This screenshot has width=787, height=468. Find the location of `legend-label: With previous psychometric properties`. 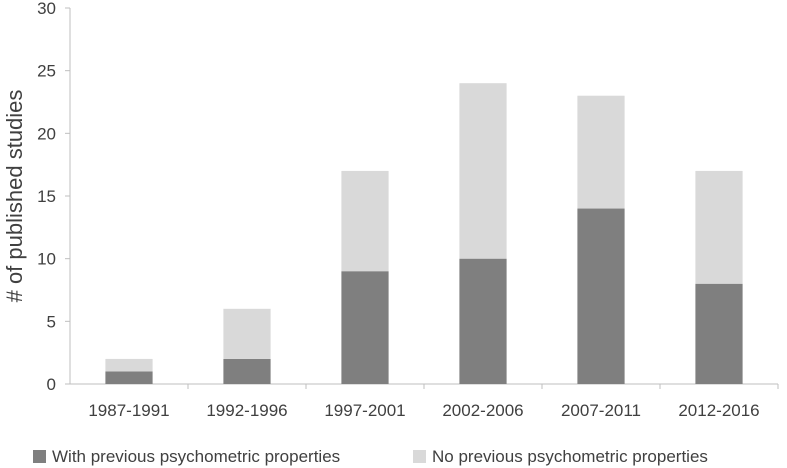

legend-label: With previous psychometric properties is located at coordinates (196, 456).